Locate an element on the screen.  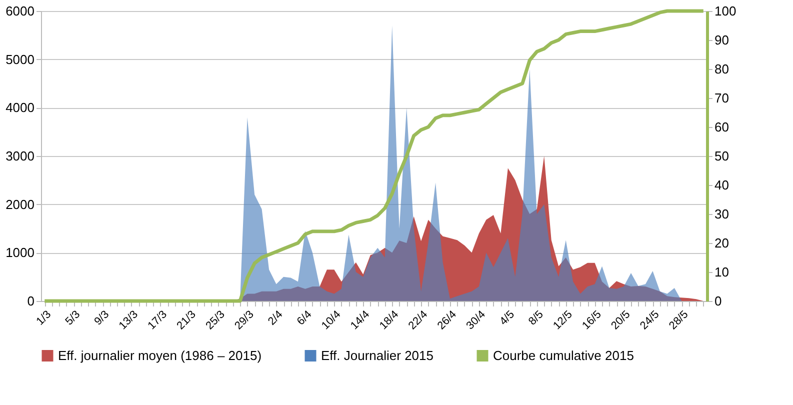
legend-label: Eff. Journalier 2015 is located at coordinates (377, 355).